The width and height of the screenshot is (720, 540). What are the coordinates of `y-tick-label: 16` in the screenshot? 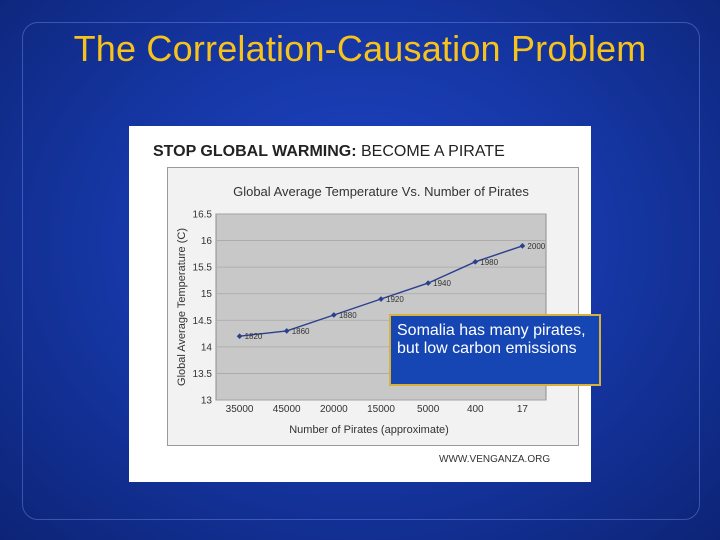 It's located at (207, 241).